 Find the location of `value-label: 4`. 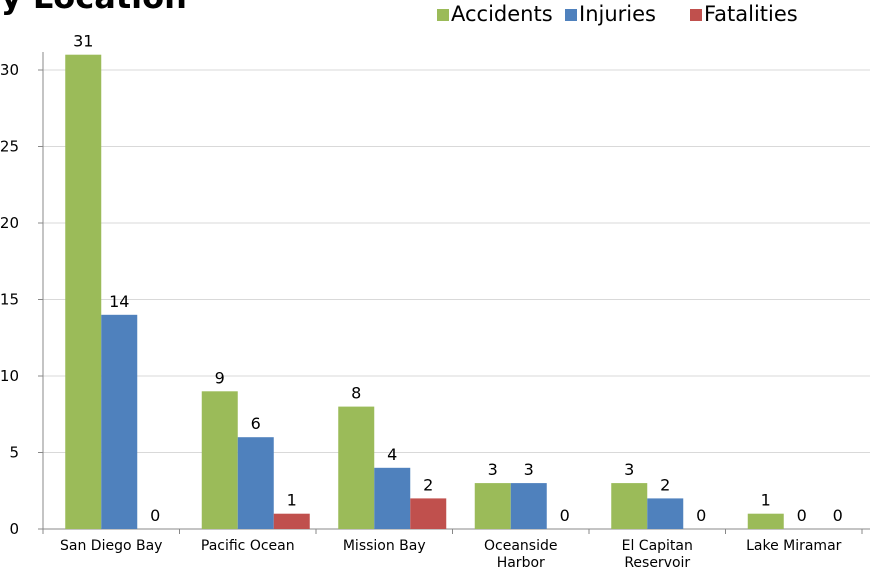

value-label: 4 is located at coordinates (392, 454).